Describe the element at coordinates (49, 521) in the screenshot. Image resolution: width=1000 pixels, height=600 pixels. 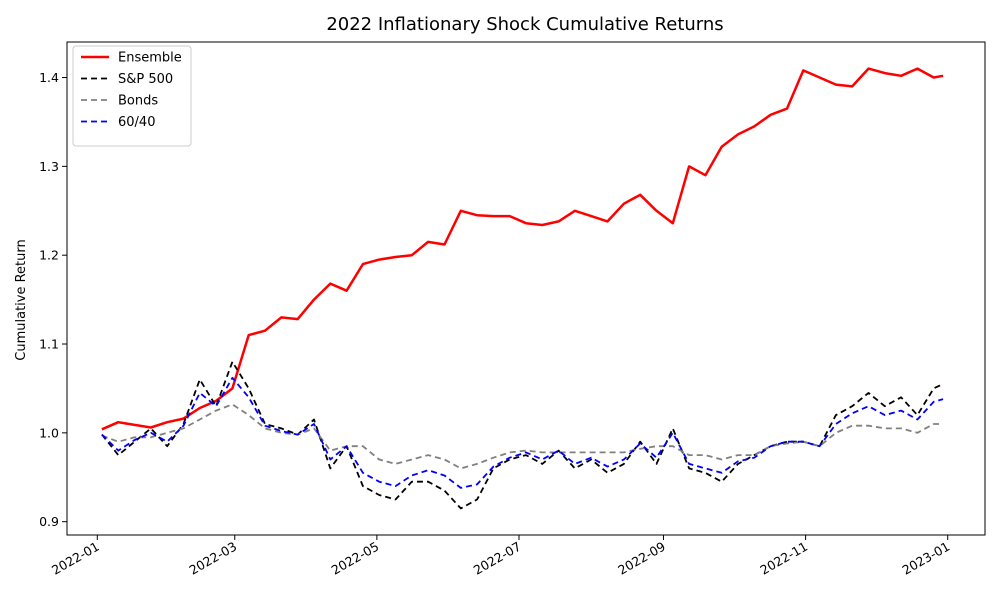
I see `y-tick-label: 0.9` at that location.